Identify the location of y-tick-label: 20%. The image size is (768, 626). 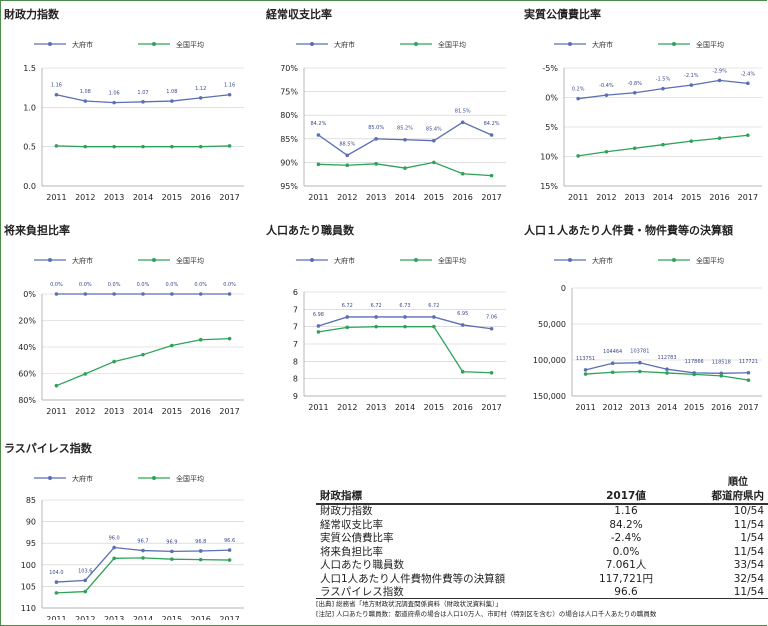
(27, 321).